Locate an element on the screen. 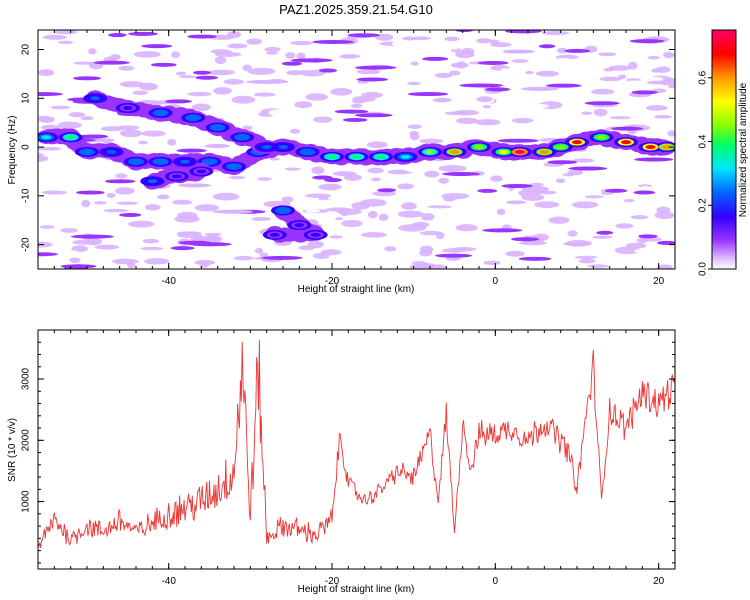 The width and height of the screenshot is (750, 600). colorbar-tick-label: 0.2 is located at coordinates (703, 205).